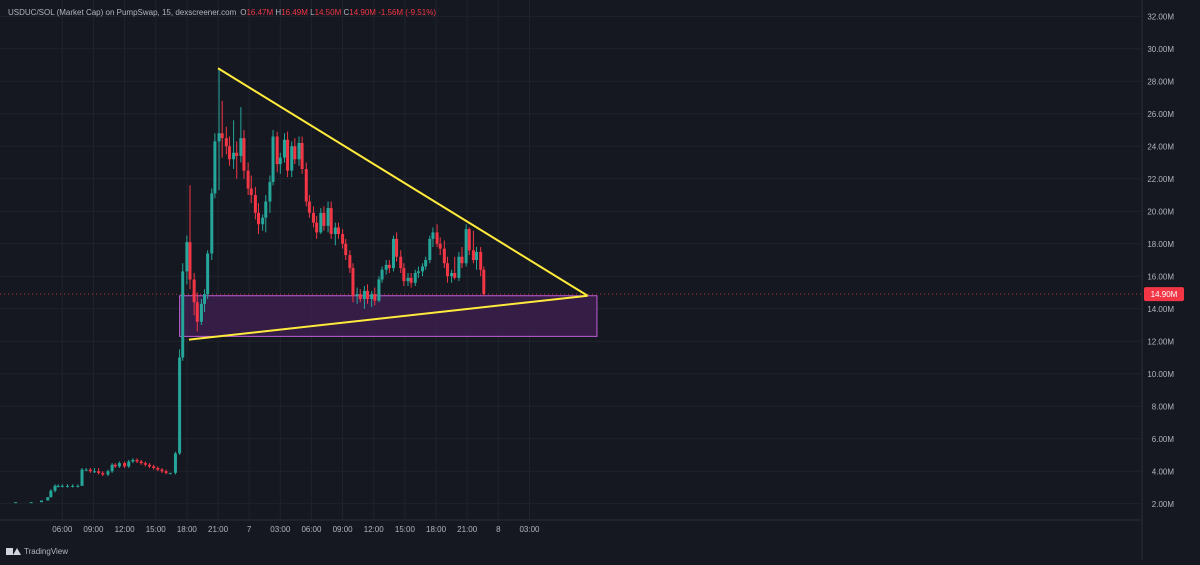 The height and width of the screenshot is (565, 1200). I want to click on upper-trendline, so click(403, 182).